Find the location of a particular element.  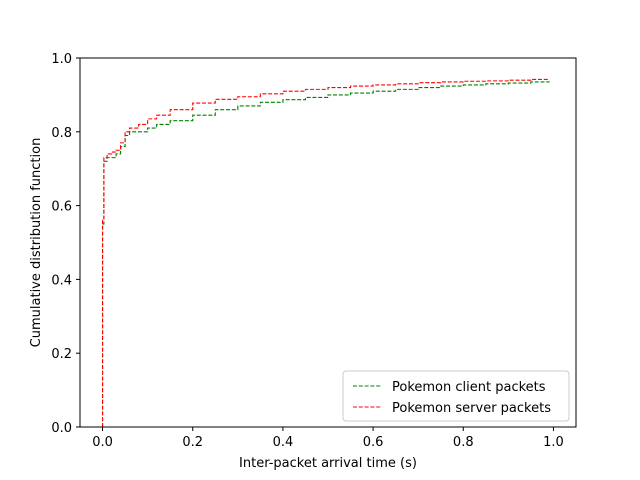

legend-box is located at coordinates (456, 396).